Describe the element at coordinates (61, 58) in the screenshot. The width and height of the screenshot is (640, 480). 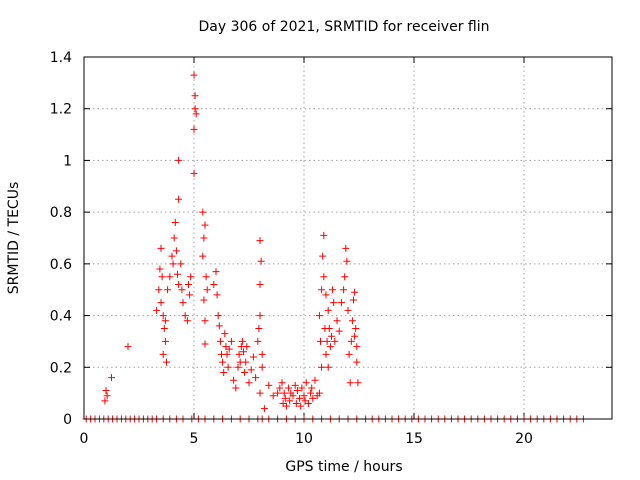
I see `y-tick-label: 1.4` at that location.